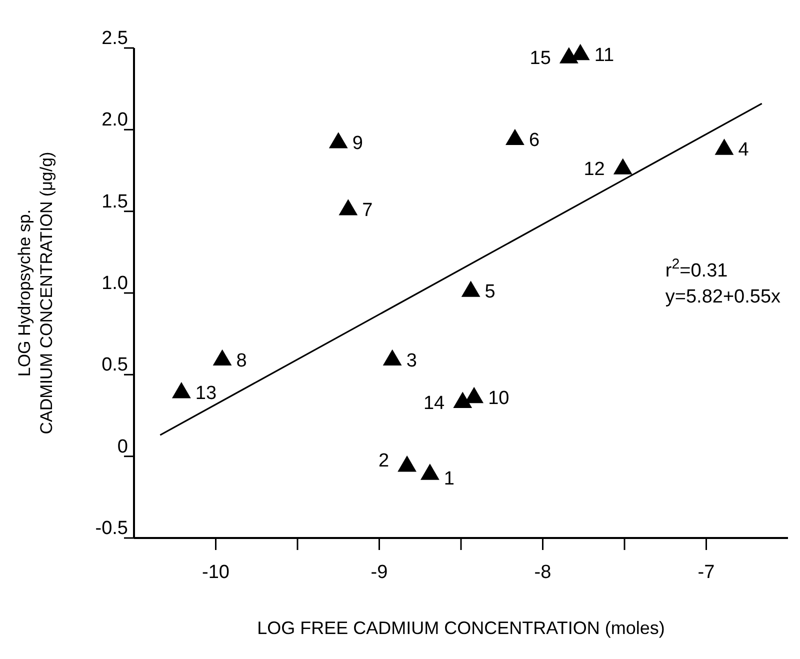 The width and height of the screenshot is (800, 659). What do you see at coordinates (534, 140) in the screenshot?
I see `annotation: 6` at bounding box center [534, 140].